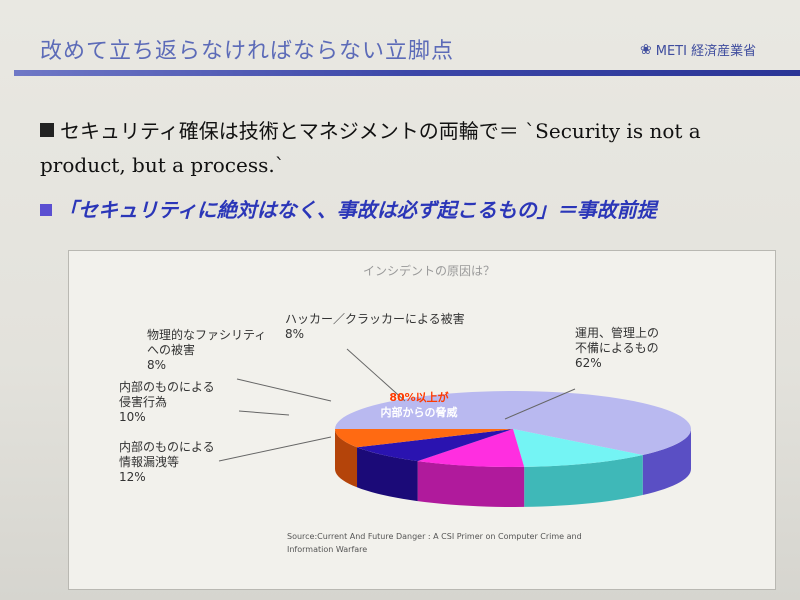  What do you see at coordinates (407, 73) in the screenshot?
I see `title-divider` at bounding box center [407, 73].